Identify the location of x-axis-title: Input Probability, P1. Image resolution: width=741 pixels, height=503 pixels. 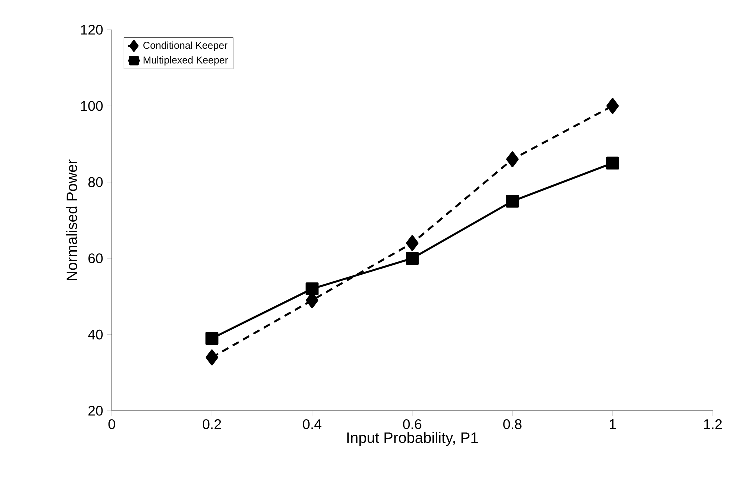
(413, 439).